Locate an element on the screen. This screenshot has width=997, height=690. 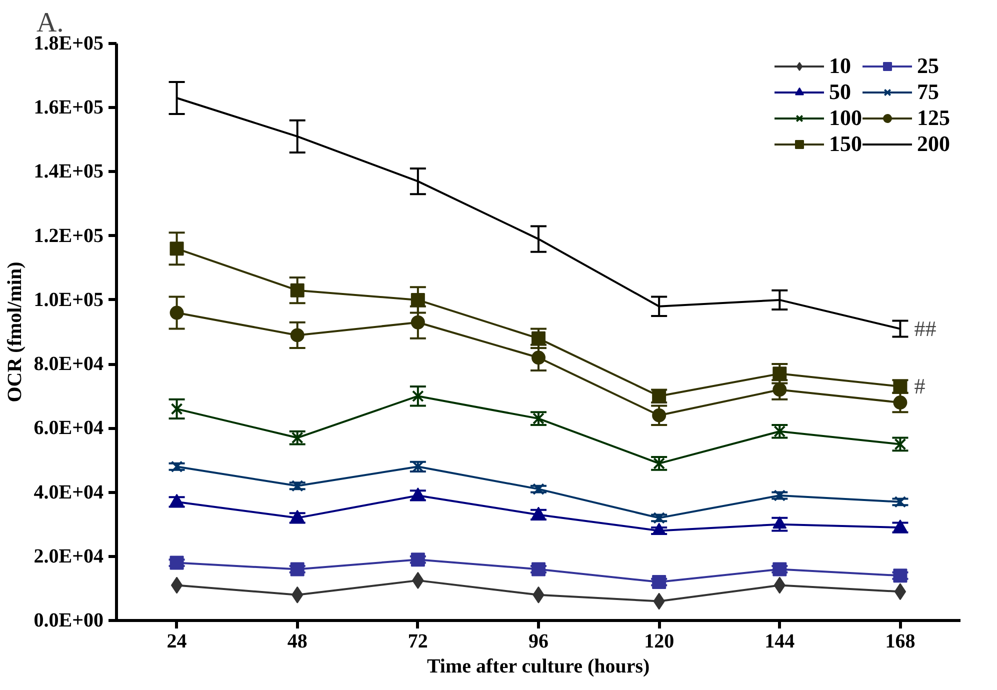
y-tick-label: 1.0E+05 is located at coordinates (69, 299).